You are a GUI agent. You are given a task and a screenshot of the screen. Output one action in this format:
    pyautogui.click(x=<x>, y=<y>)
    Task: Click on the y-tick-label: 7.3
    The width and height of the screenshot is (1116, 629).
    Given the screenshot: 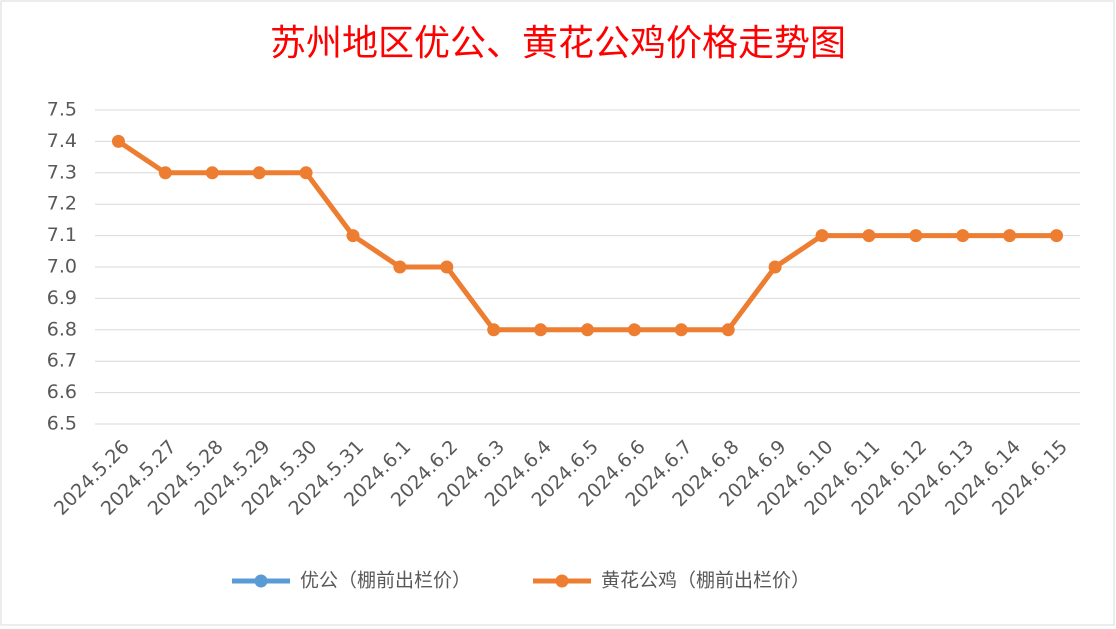 What is the action you would take?
    pyautogui.click(x=62, y=172)
    